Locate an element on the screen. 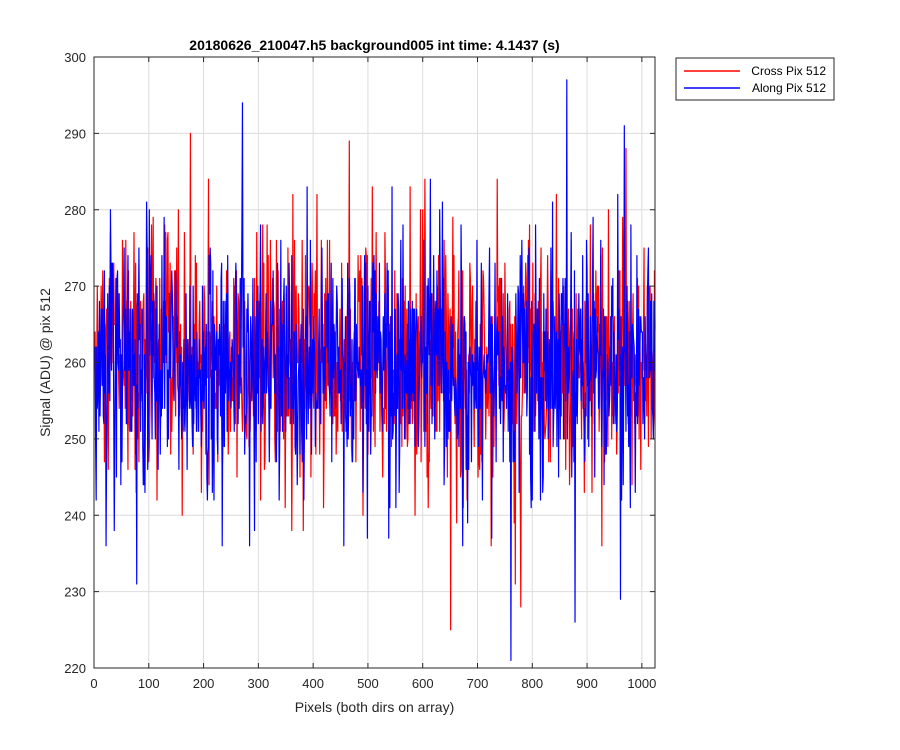 This screenshot has width=900, height=750. x-tick-label: 1000 is located at coordinates (641, 683).